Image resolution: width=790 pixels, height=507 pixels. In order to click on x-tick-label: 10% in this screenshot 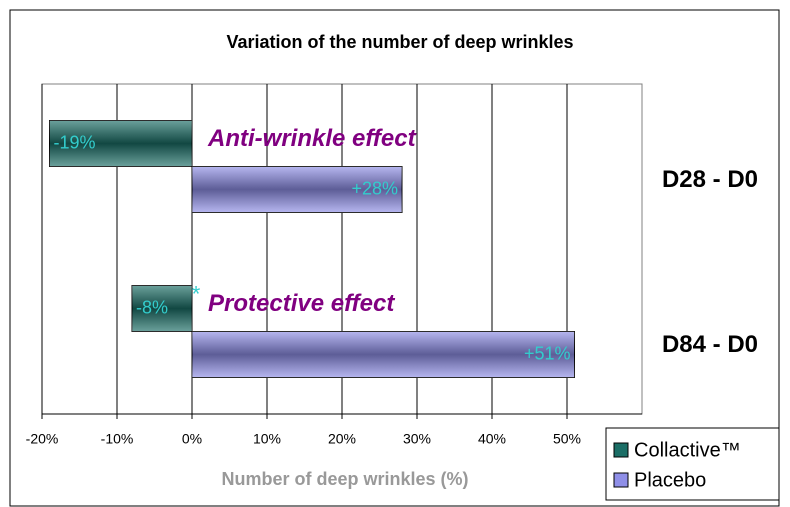, I will do `click(267, 439)`.